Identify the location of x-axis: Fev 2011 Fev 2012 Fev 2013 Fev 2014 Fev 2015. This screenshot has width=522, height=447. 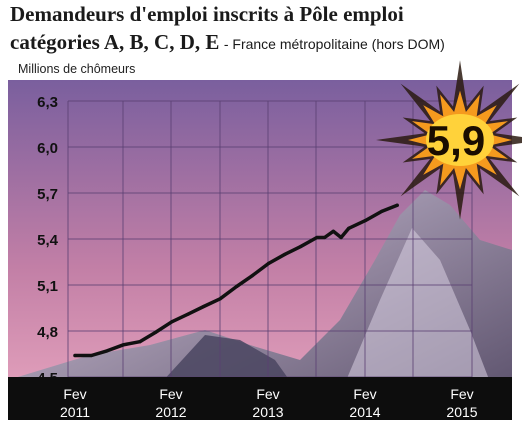
(260, 398).